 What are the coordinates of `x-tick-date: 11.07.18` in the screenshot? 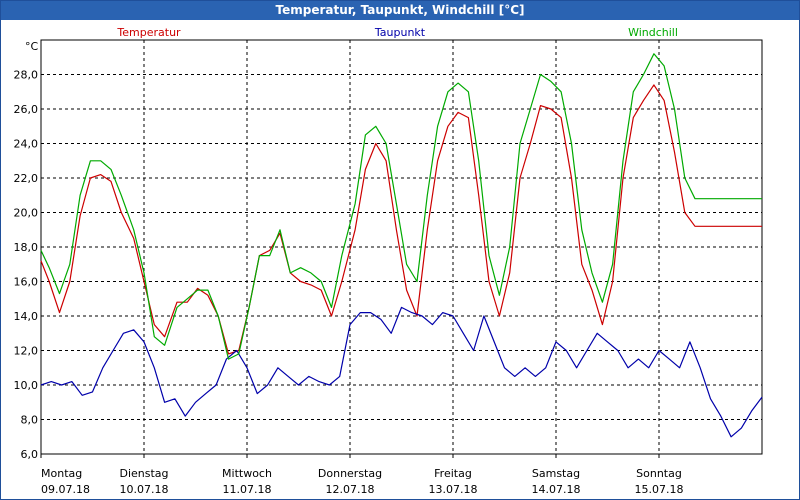 It's located at (247, 489).